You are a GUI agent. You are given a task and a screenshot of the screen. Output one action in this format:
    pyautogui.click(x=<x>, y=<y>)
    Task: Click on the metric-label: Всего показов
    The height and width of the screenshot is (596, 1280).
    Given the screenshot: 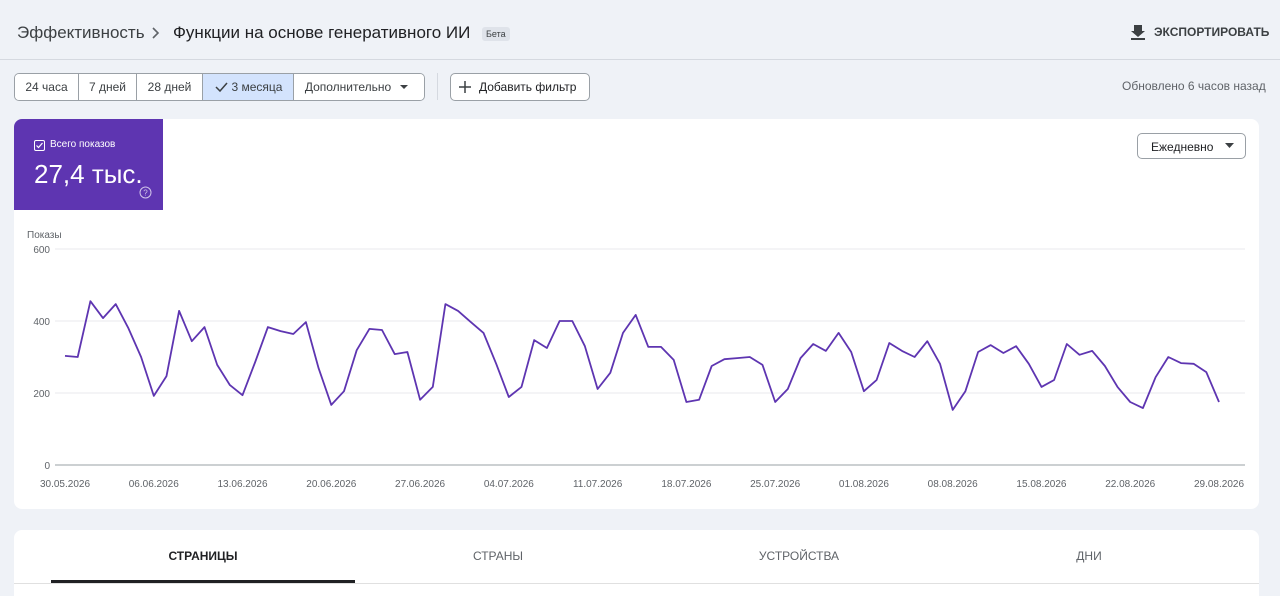 What is the action you would take?
    pyautogui.click(x=83, y=144)
    